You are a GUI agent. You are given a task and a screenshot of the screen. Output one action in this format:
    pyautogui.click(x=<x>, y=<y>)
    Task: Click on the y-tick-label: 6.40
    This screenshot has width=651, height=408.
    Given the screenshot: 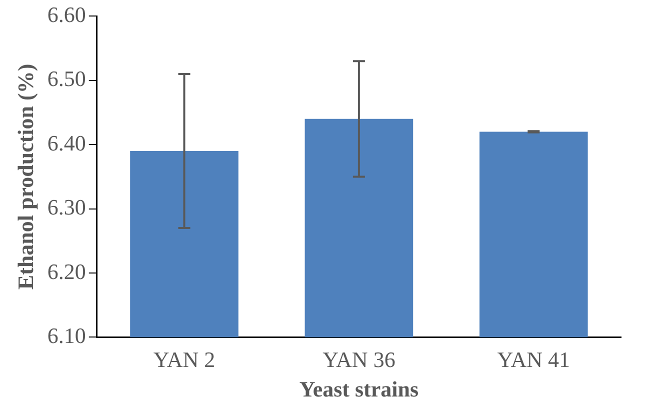 What is the action you would take?
    pyautogui.click(x=66, y=143)
    